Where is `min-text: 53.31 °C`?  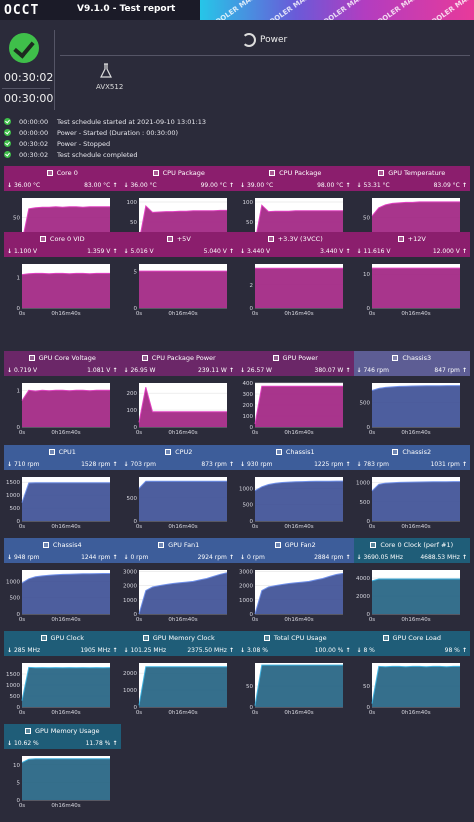
min-text: 53.31 °C is located at coordinates (376, 185).